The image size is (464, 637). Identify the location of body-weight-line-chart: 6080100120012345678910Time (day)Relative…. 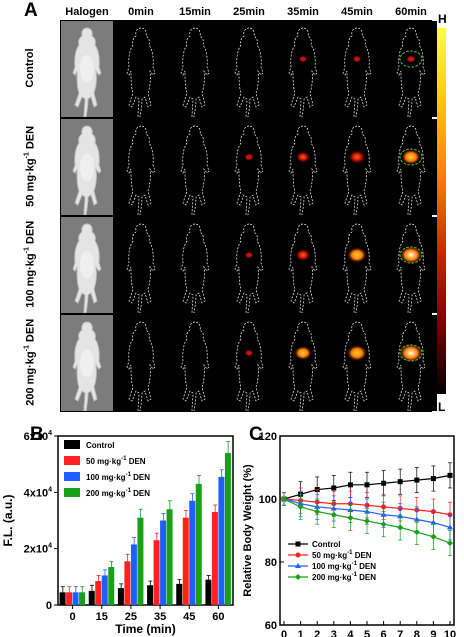
(349, 534).